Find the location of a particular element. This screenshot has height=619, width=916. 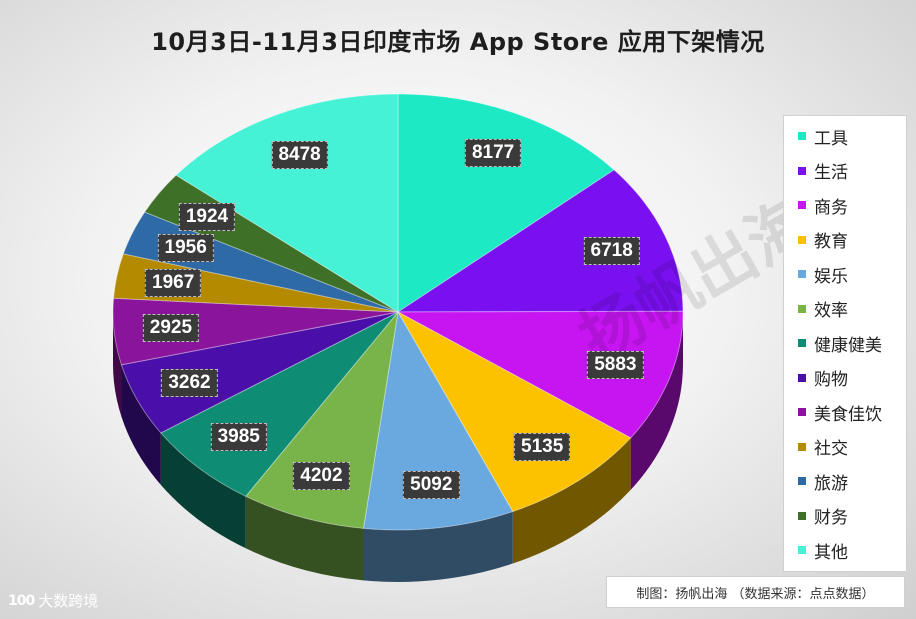

legend-item-5: 效率 is located at coordinates (823, 309).